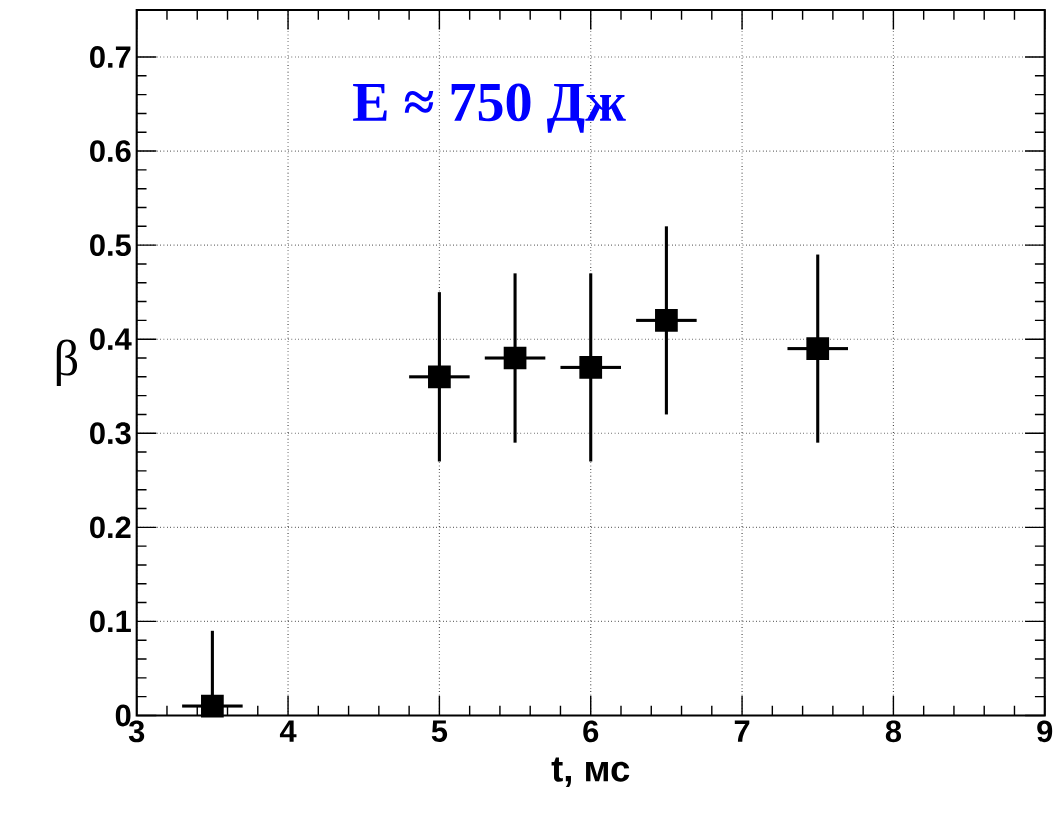  Describe the element at coordinates (590, 772) in the screenshot. I see `x-axis-title: t, мс` at that location.